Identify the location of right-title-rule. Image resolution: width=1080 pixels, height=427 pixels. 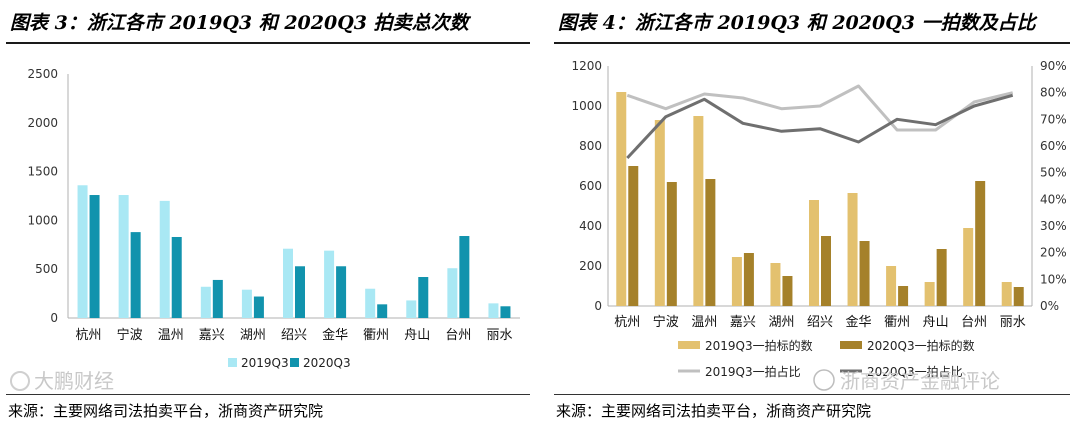
(812, 43).